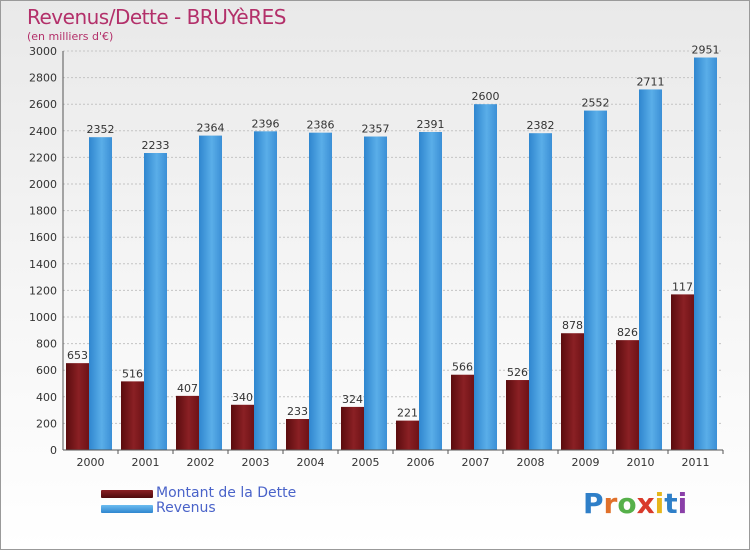  I want to click on x-tick-label: 2005, so click(366, 462).